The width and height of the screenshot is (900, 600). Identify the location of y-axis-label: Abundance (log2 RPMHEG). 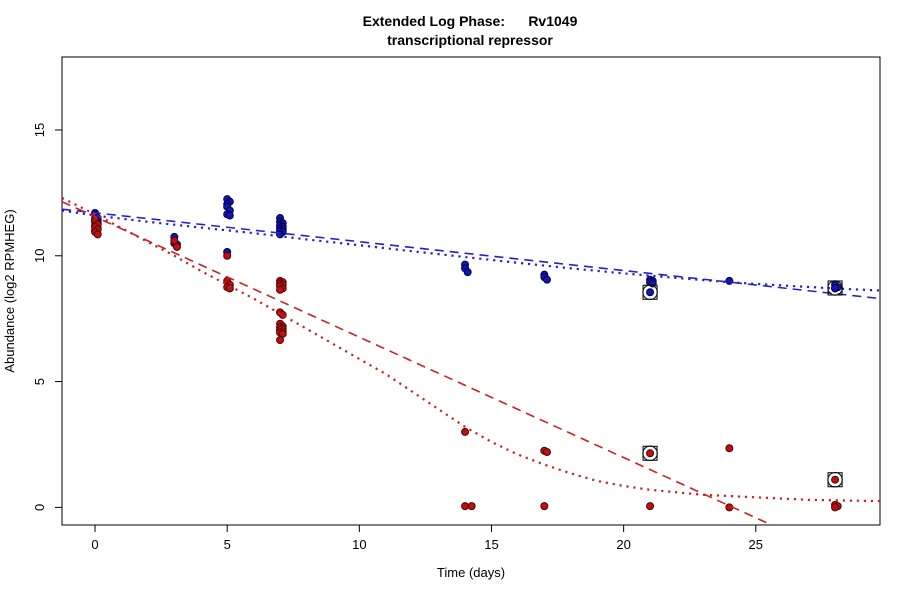
(9, 290).